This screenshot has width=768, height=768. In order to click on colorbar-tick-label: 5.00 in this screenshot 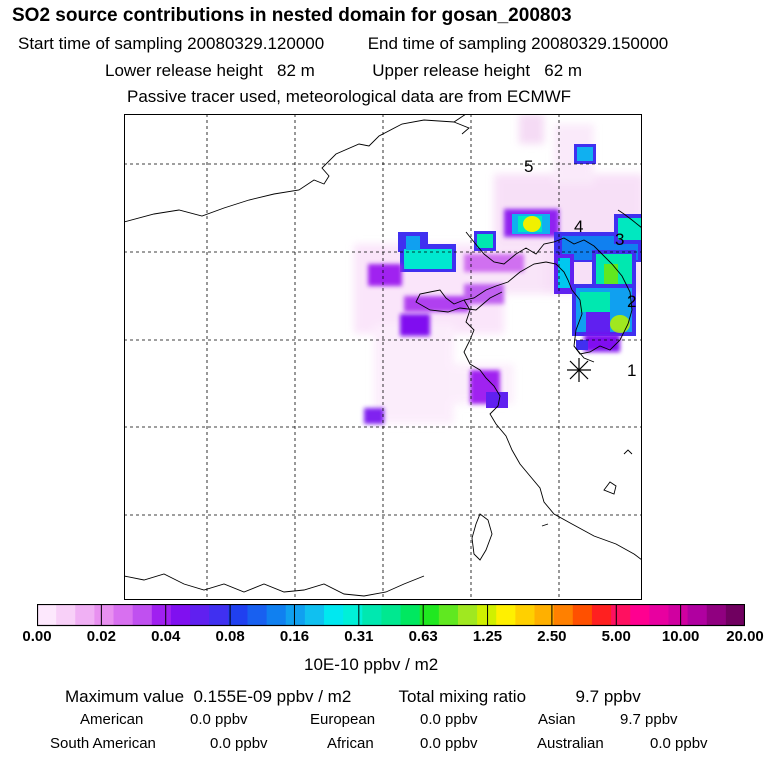, I will do `click(616, 636)`.